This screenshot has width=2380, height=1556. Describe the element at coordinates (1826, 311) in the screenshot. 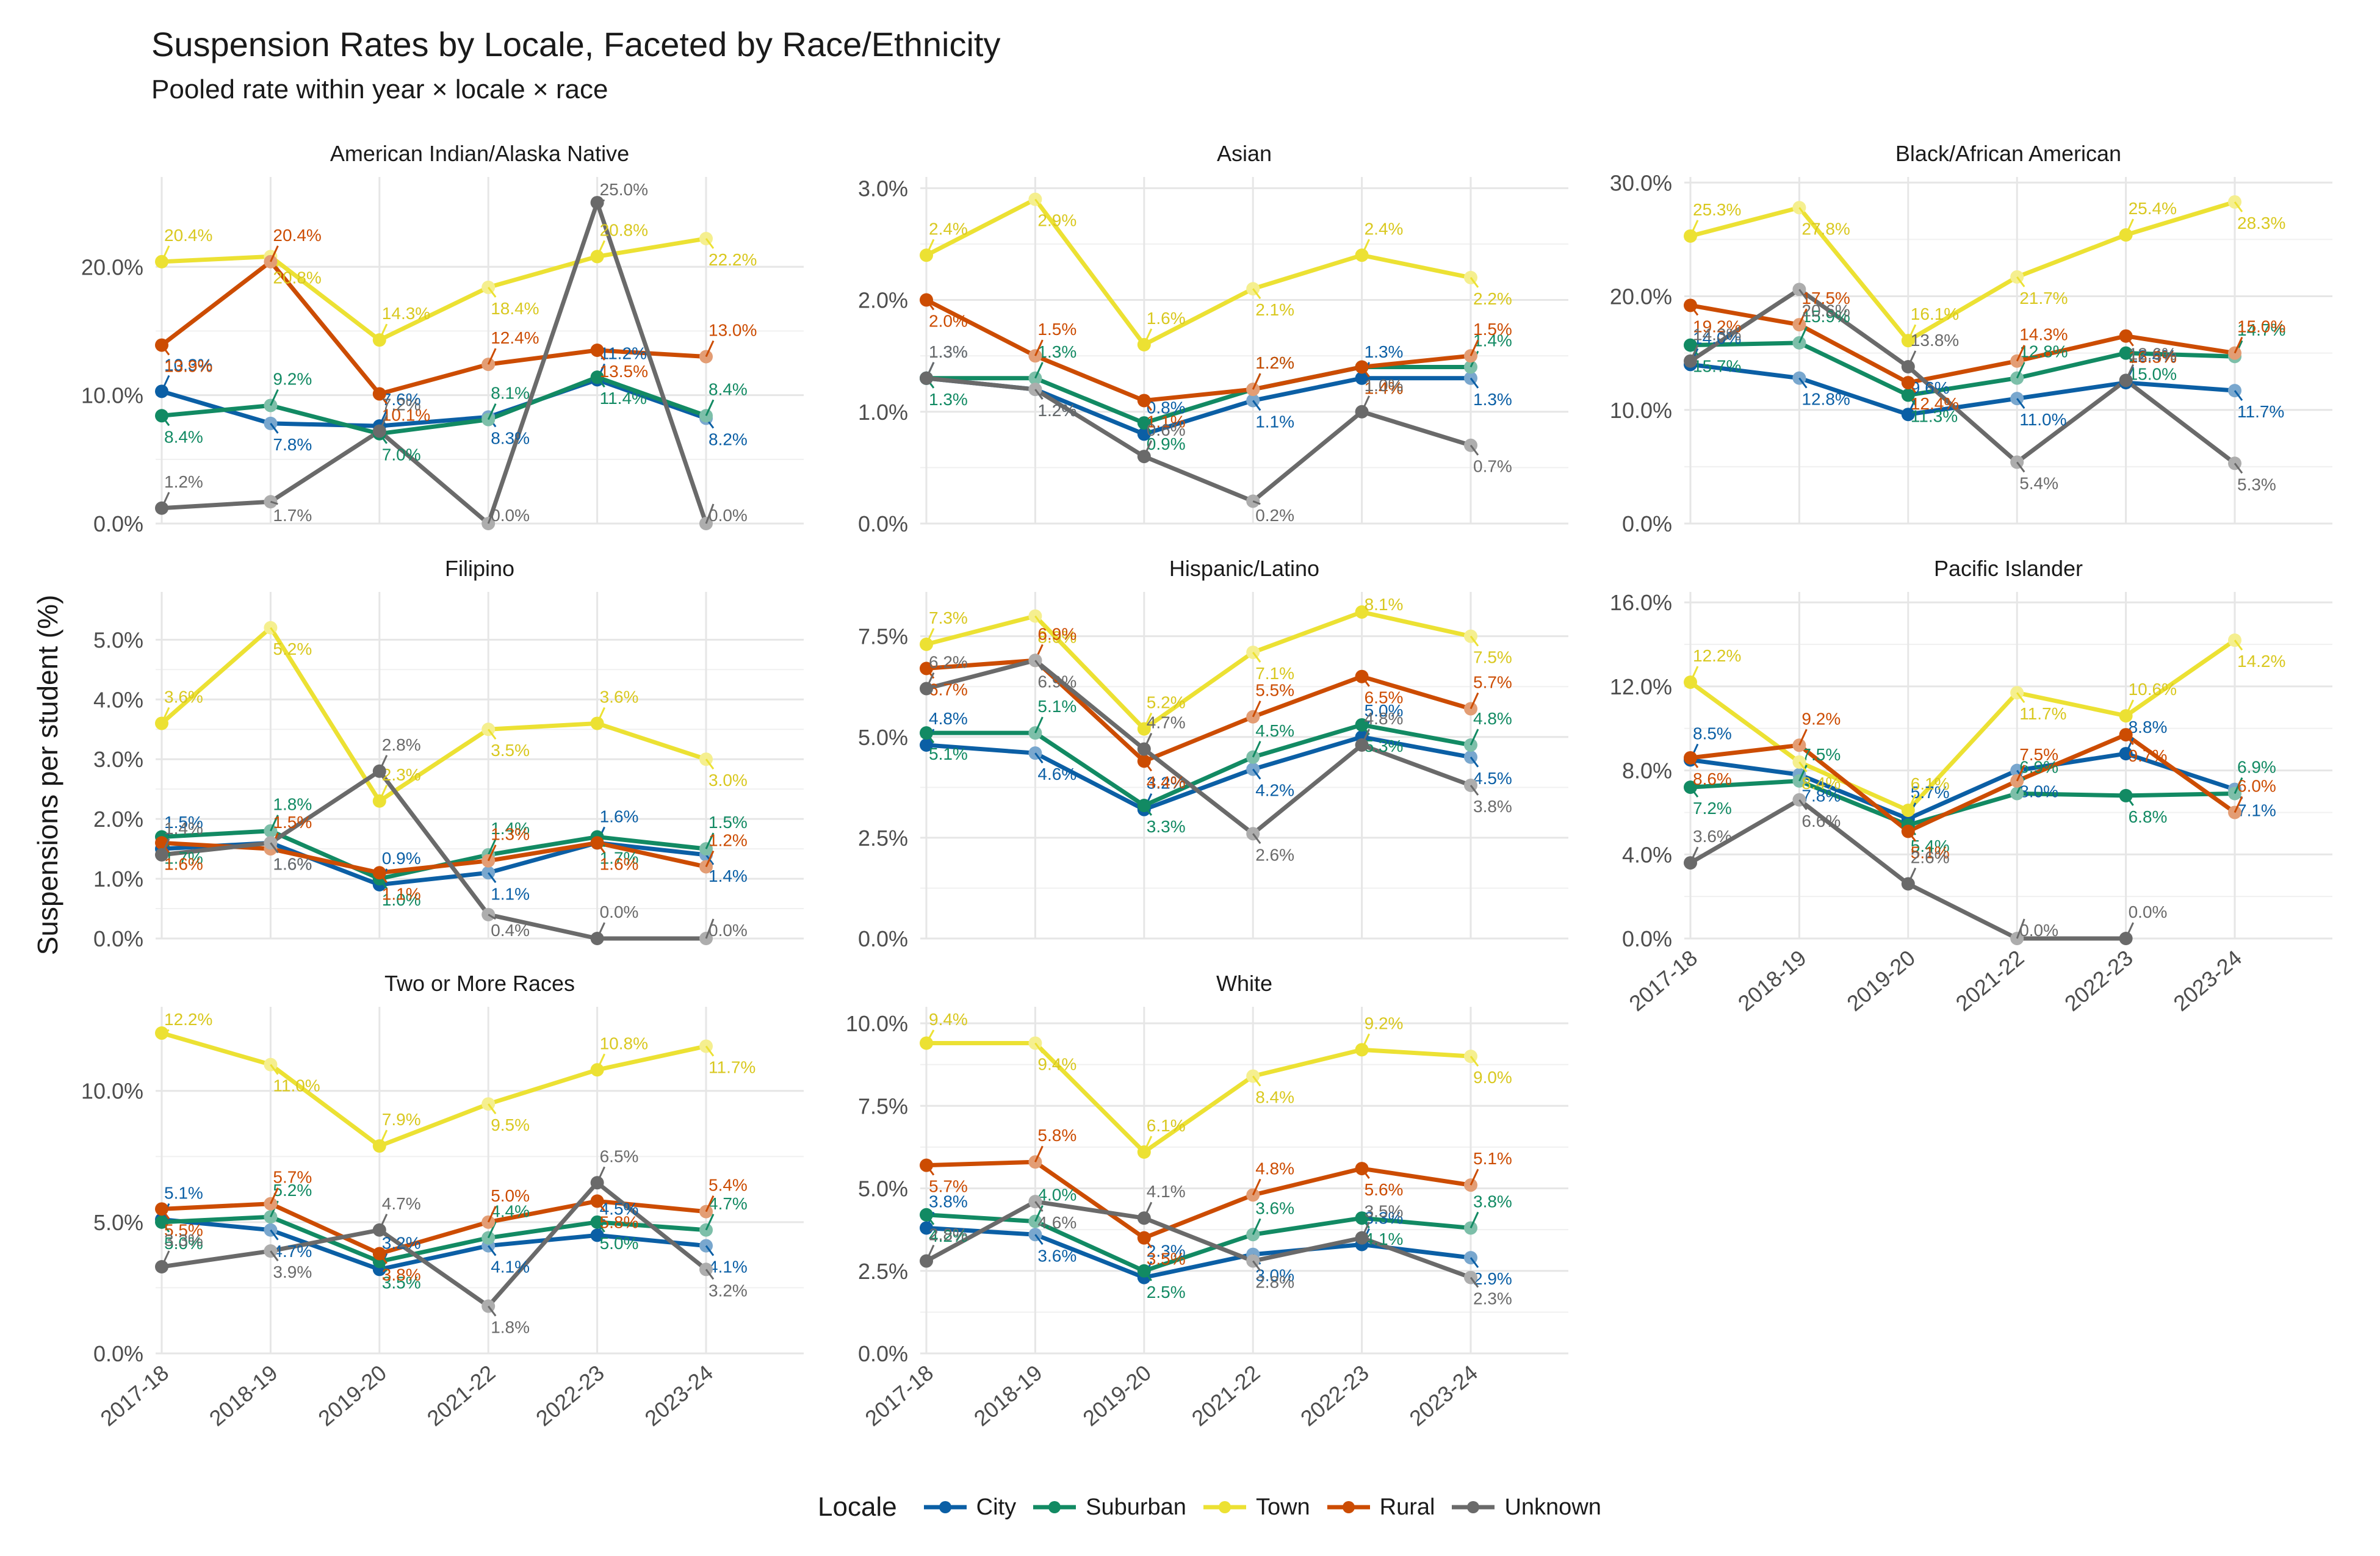

I see `data-label: 20.6%` at that location.